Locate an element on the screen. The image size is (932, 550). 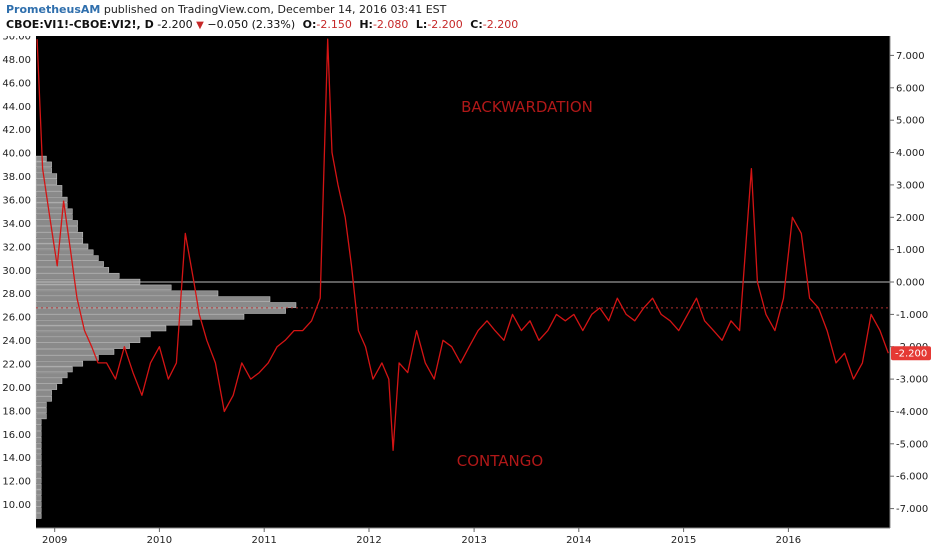
low-label: L: is located at coordinates (421, 24).